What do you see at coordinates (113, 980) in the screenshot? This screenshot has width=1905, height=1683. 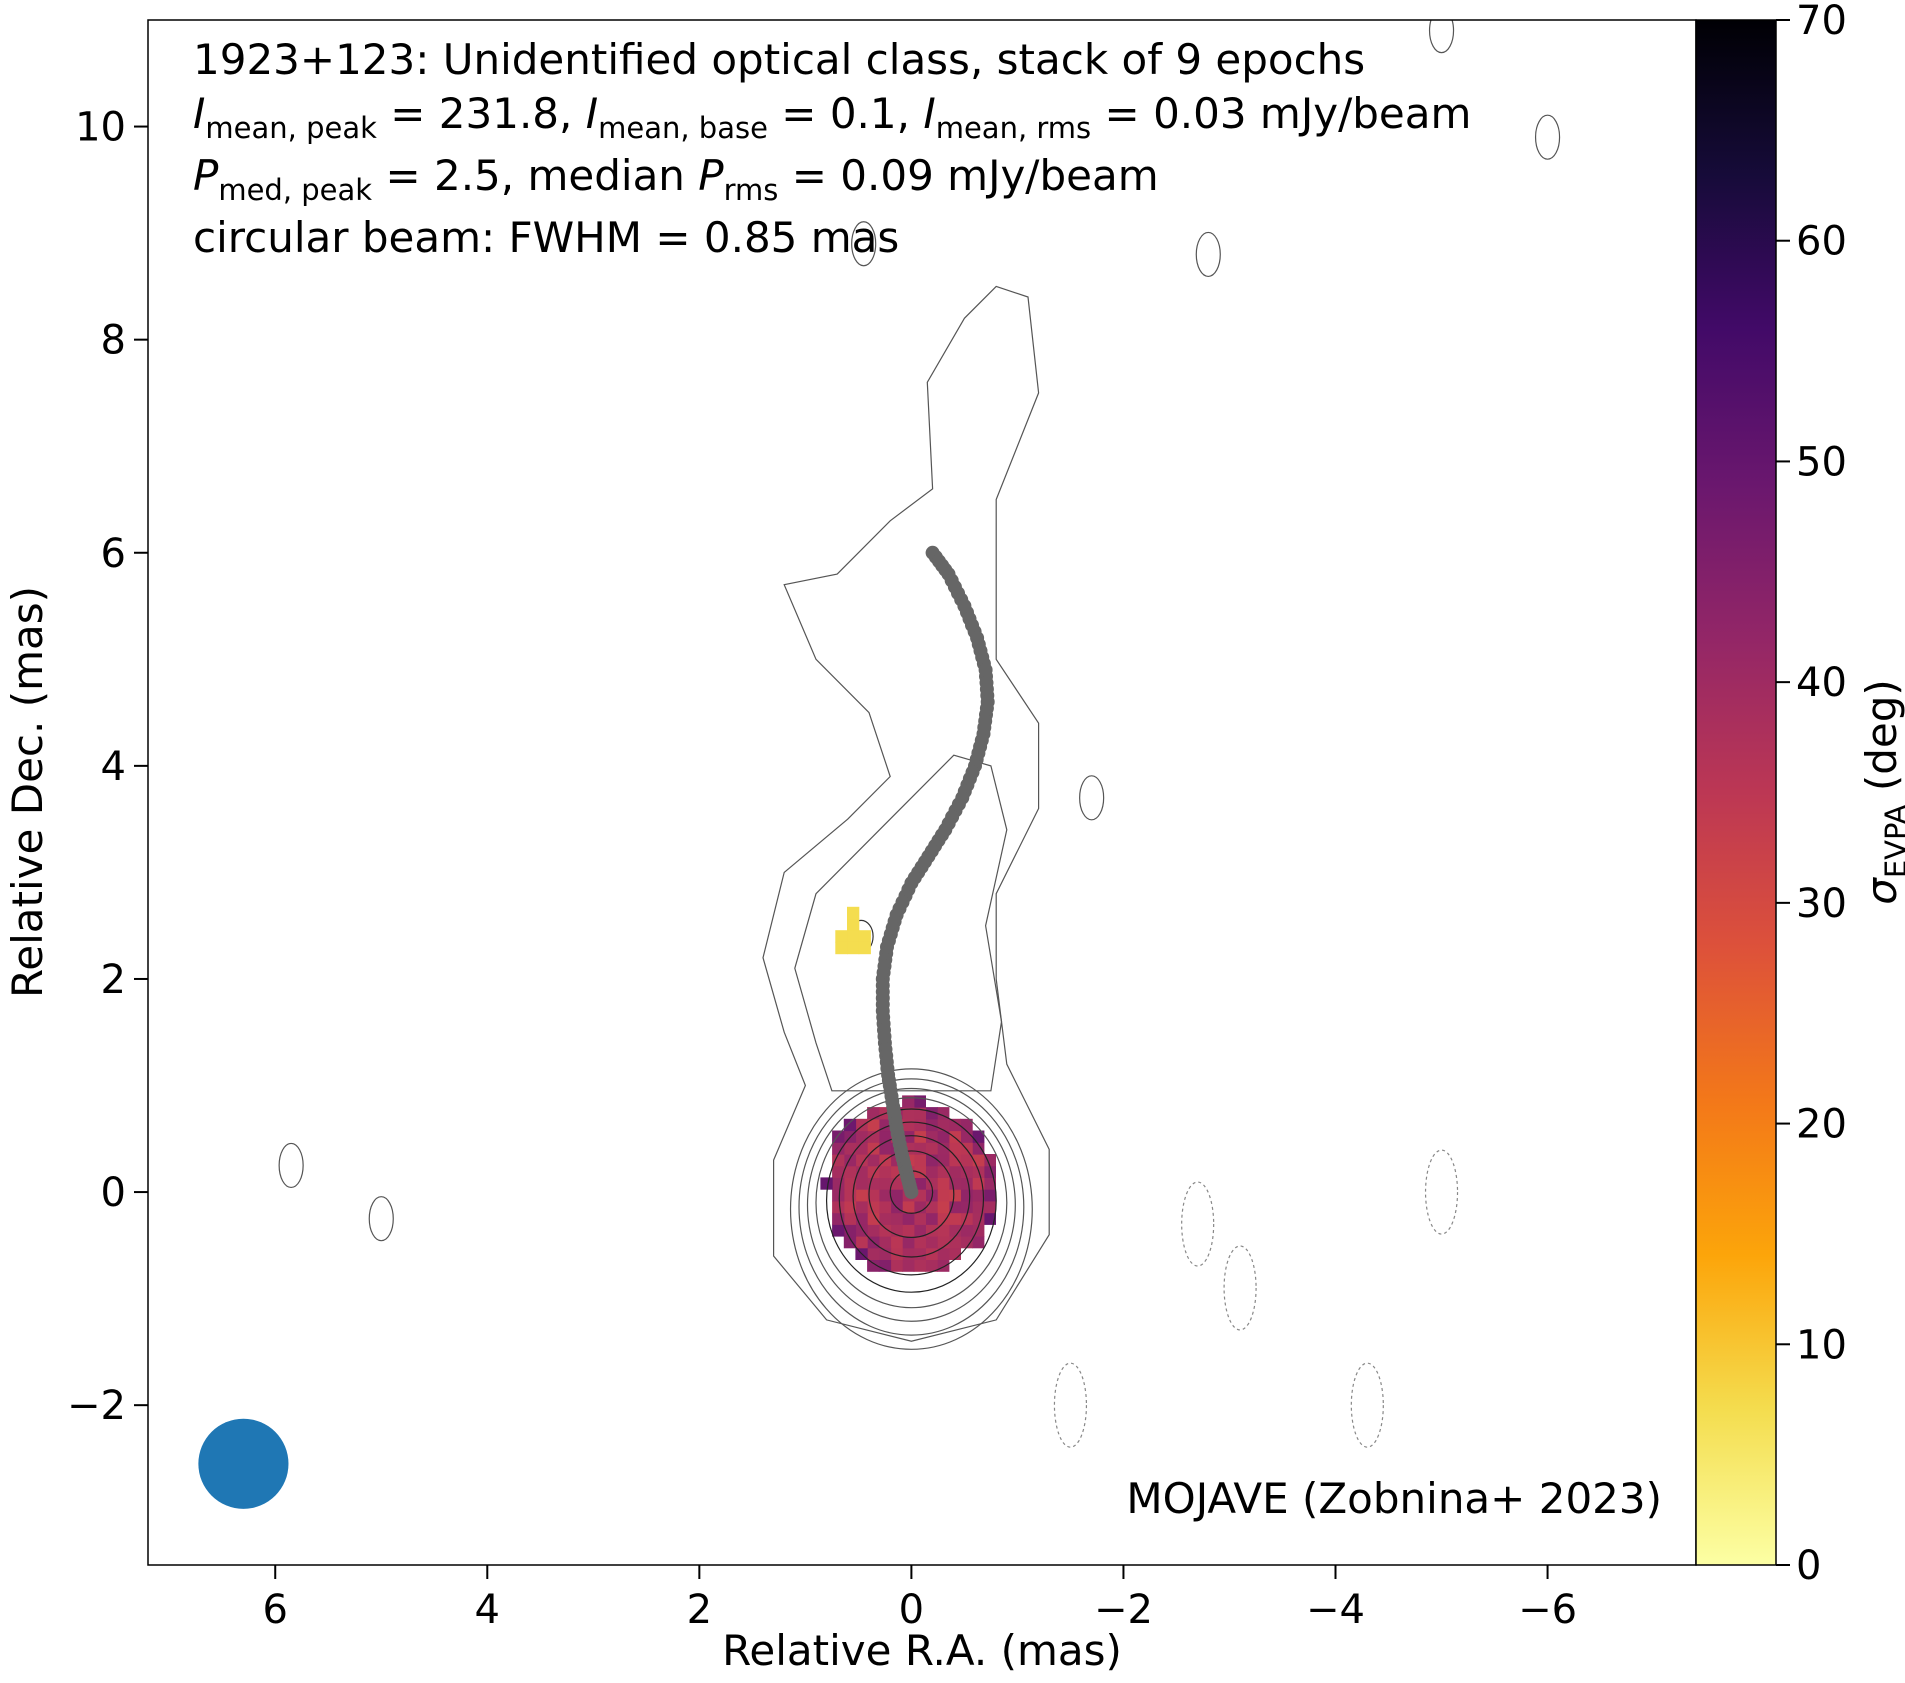 I see `y-tick-label: 2` at bounding box center [113, 980].